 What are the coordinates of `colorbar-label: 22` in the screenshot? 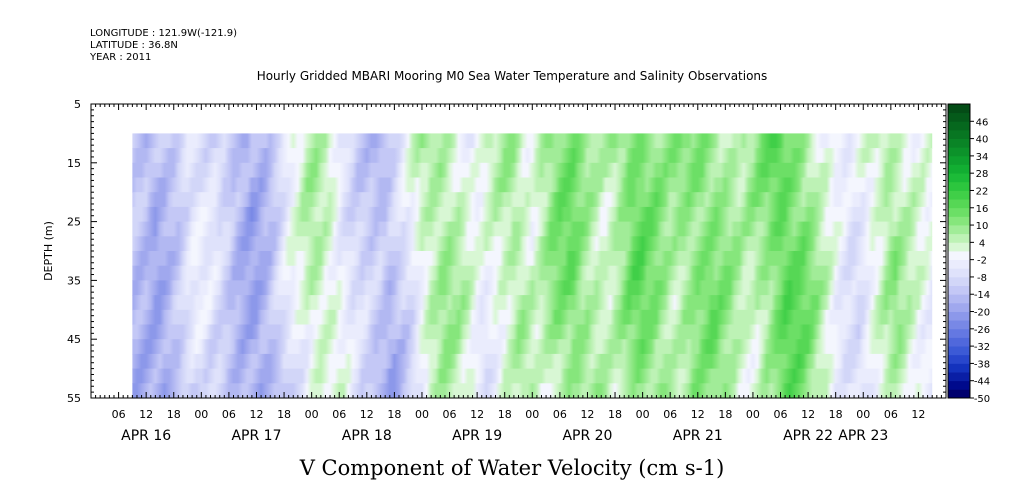 It's located at (982, 191).